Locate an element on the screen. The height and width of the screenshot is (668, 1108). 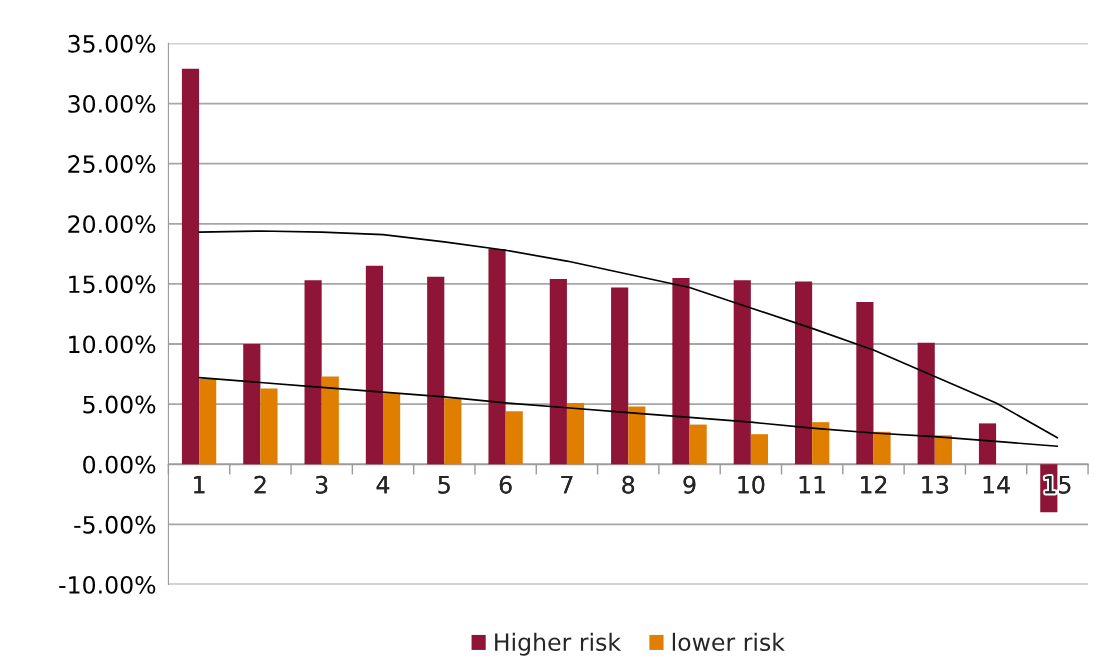
y-tick-label: 35.00% is located at coordinates (112, 43).